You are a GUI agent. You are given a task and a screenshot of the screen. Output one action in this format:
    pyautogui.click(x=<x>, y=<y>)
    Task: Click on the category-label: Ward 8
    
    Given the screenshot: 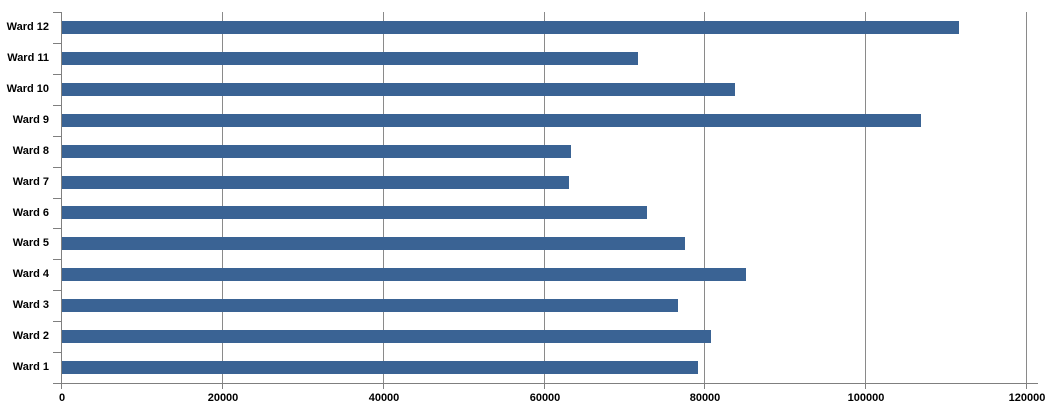 What is the action you would take?
    pyautogui.click(x=30, y=151)
    